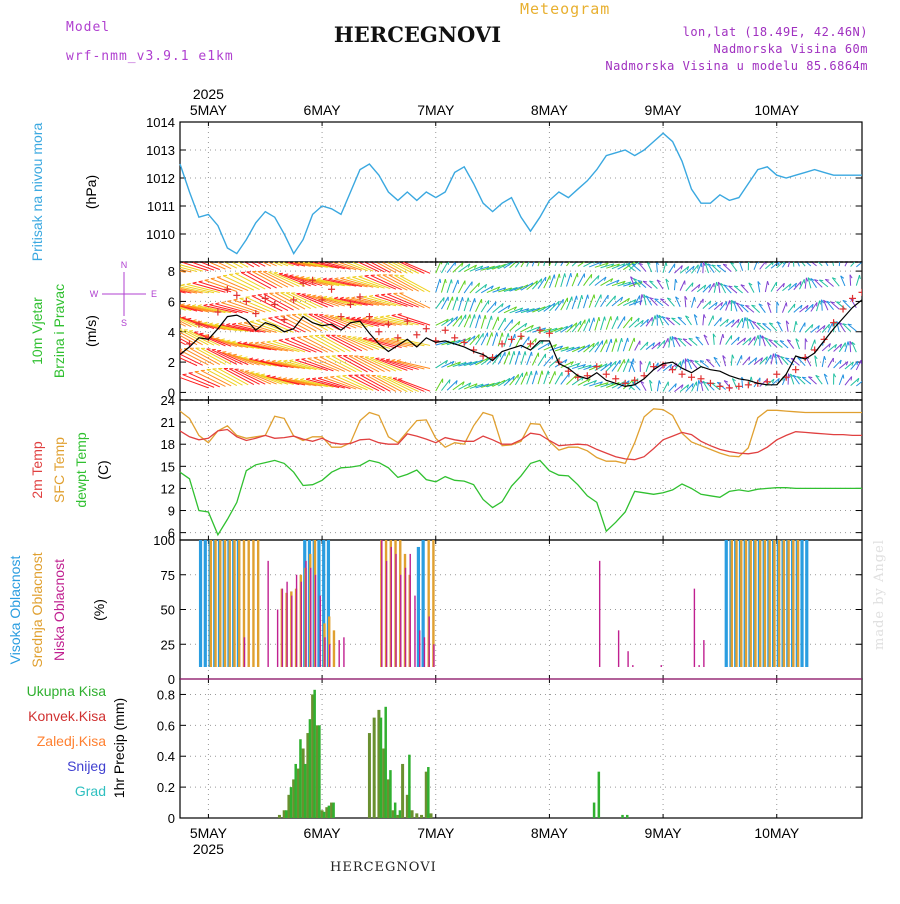  What do you see at coordinates (37, 609) in the screenshot?
I see `mid-cloud-label: Srednja Oblacnost` at bounding box center [37, 609].